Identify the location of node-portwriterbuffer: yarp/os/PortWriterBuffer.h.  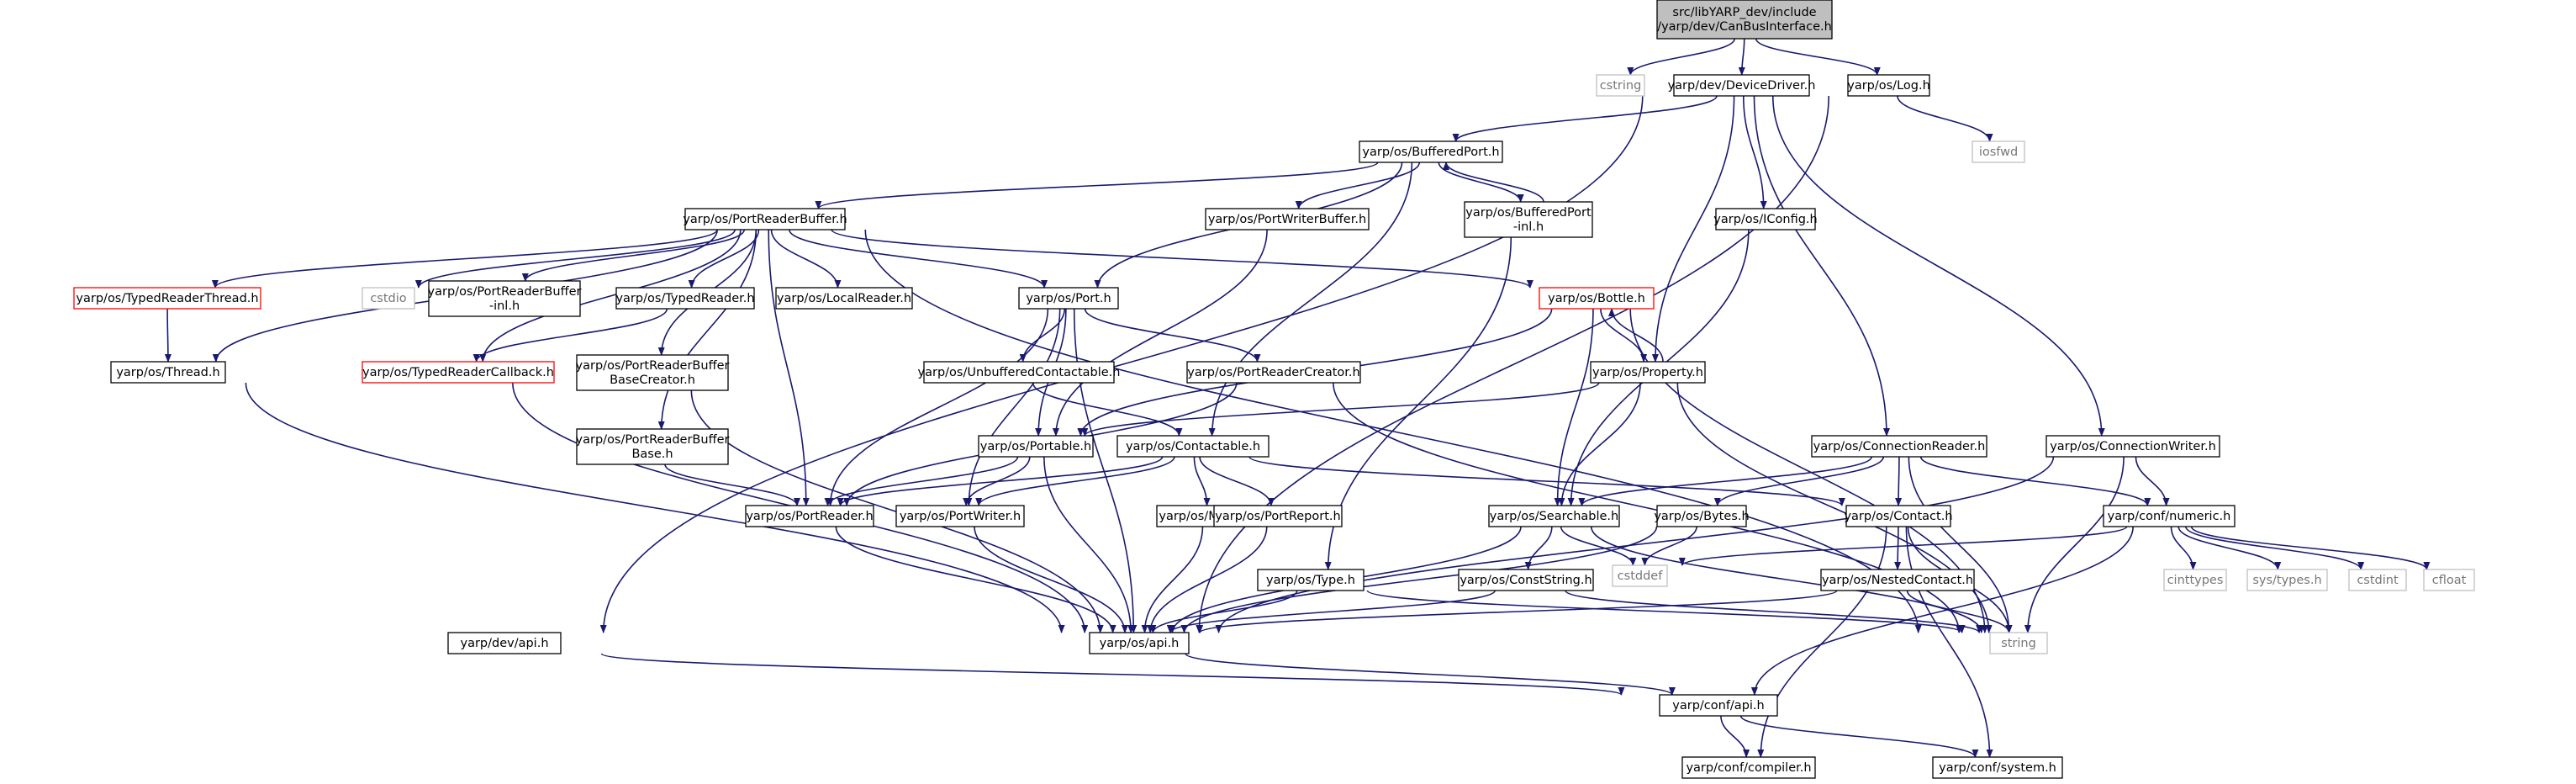
(1287, 219).